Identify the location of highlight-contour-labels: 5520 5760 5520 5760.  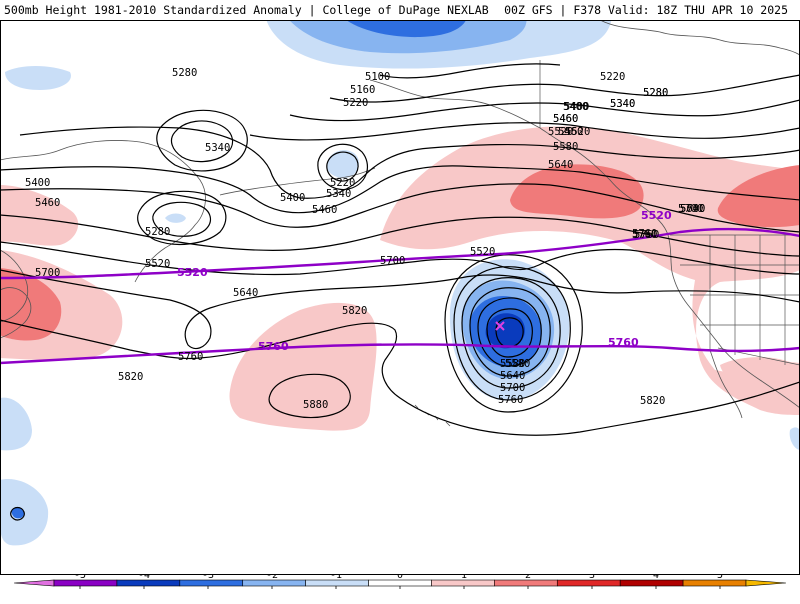
(424, 281).